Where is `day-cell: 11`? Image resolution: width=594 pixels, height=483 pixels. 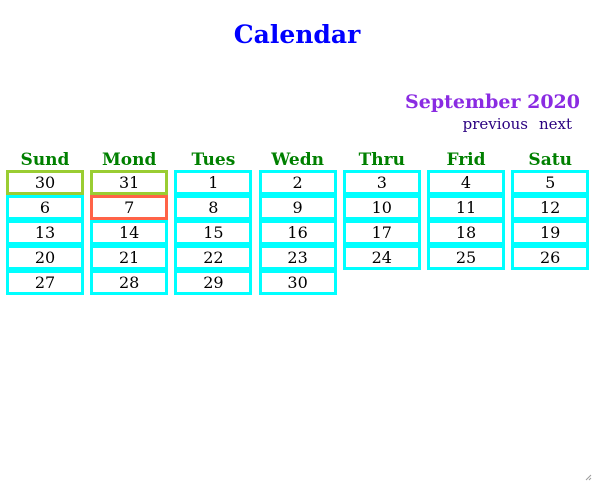 day-cell: 11 is located at coordinates (466, 207).